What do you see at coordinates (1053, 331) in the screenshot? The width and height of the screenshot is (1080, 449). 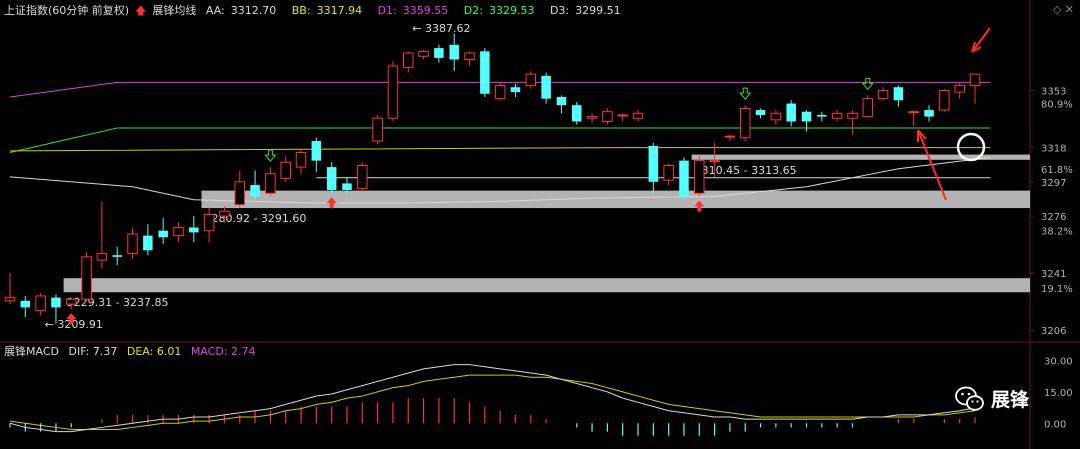 I see `price-tick-5: 3206` at bounding box center [1053, 331].